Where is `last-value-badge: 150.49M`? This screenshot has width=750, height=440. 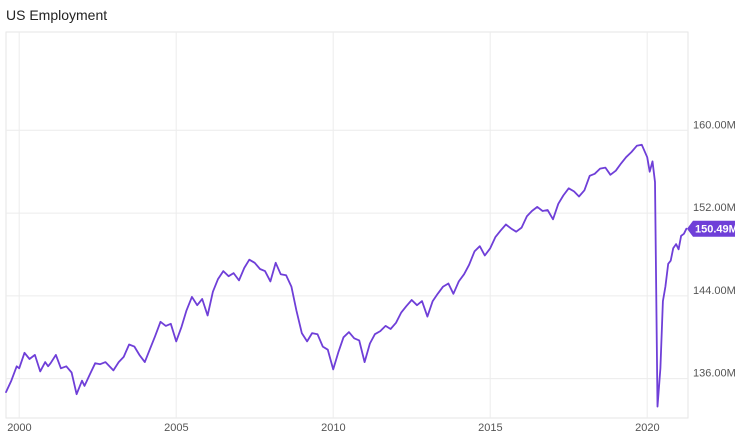
last-value-badge: 150.49M is located at coordinates (712, 228).